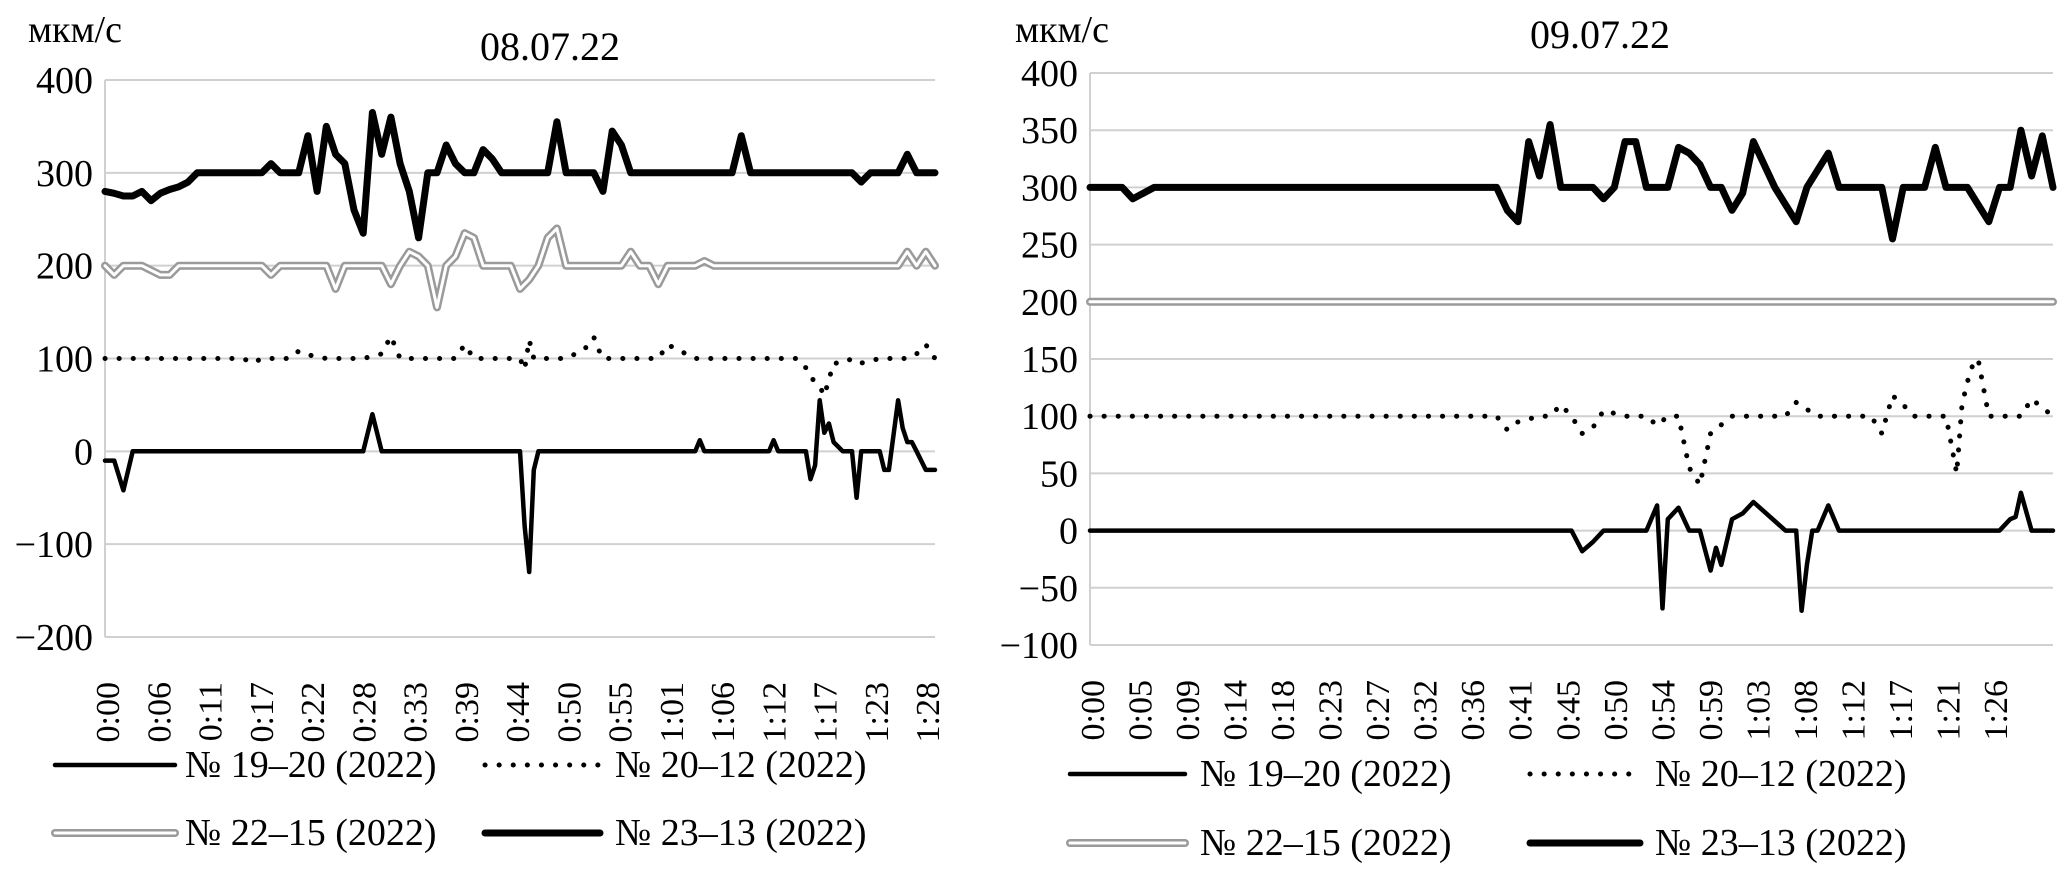 Image resolution: width=2067 pixels, height=879 pixels. Describe the element at coordinates (518, 712) in the screenshot. I see `x-tick-label: 0:44` at that location.